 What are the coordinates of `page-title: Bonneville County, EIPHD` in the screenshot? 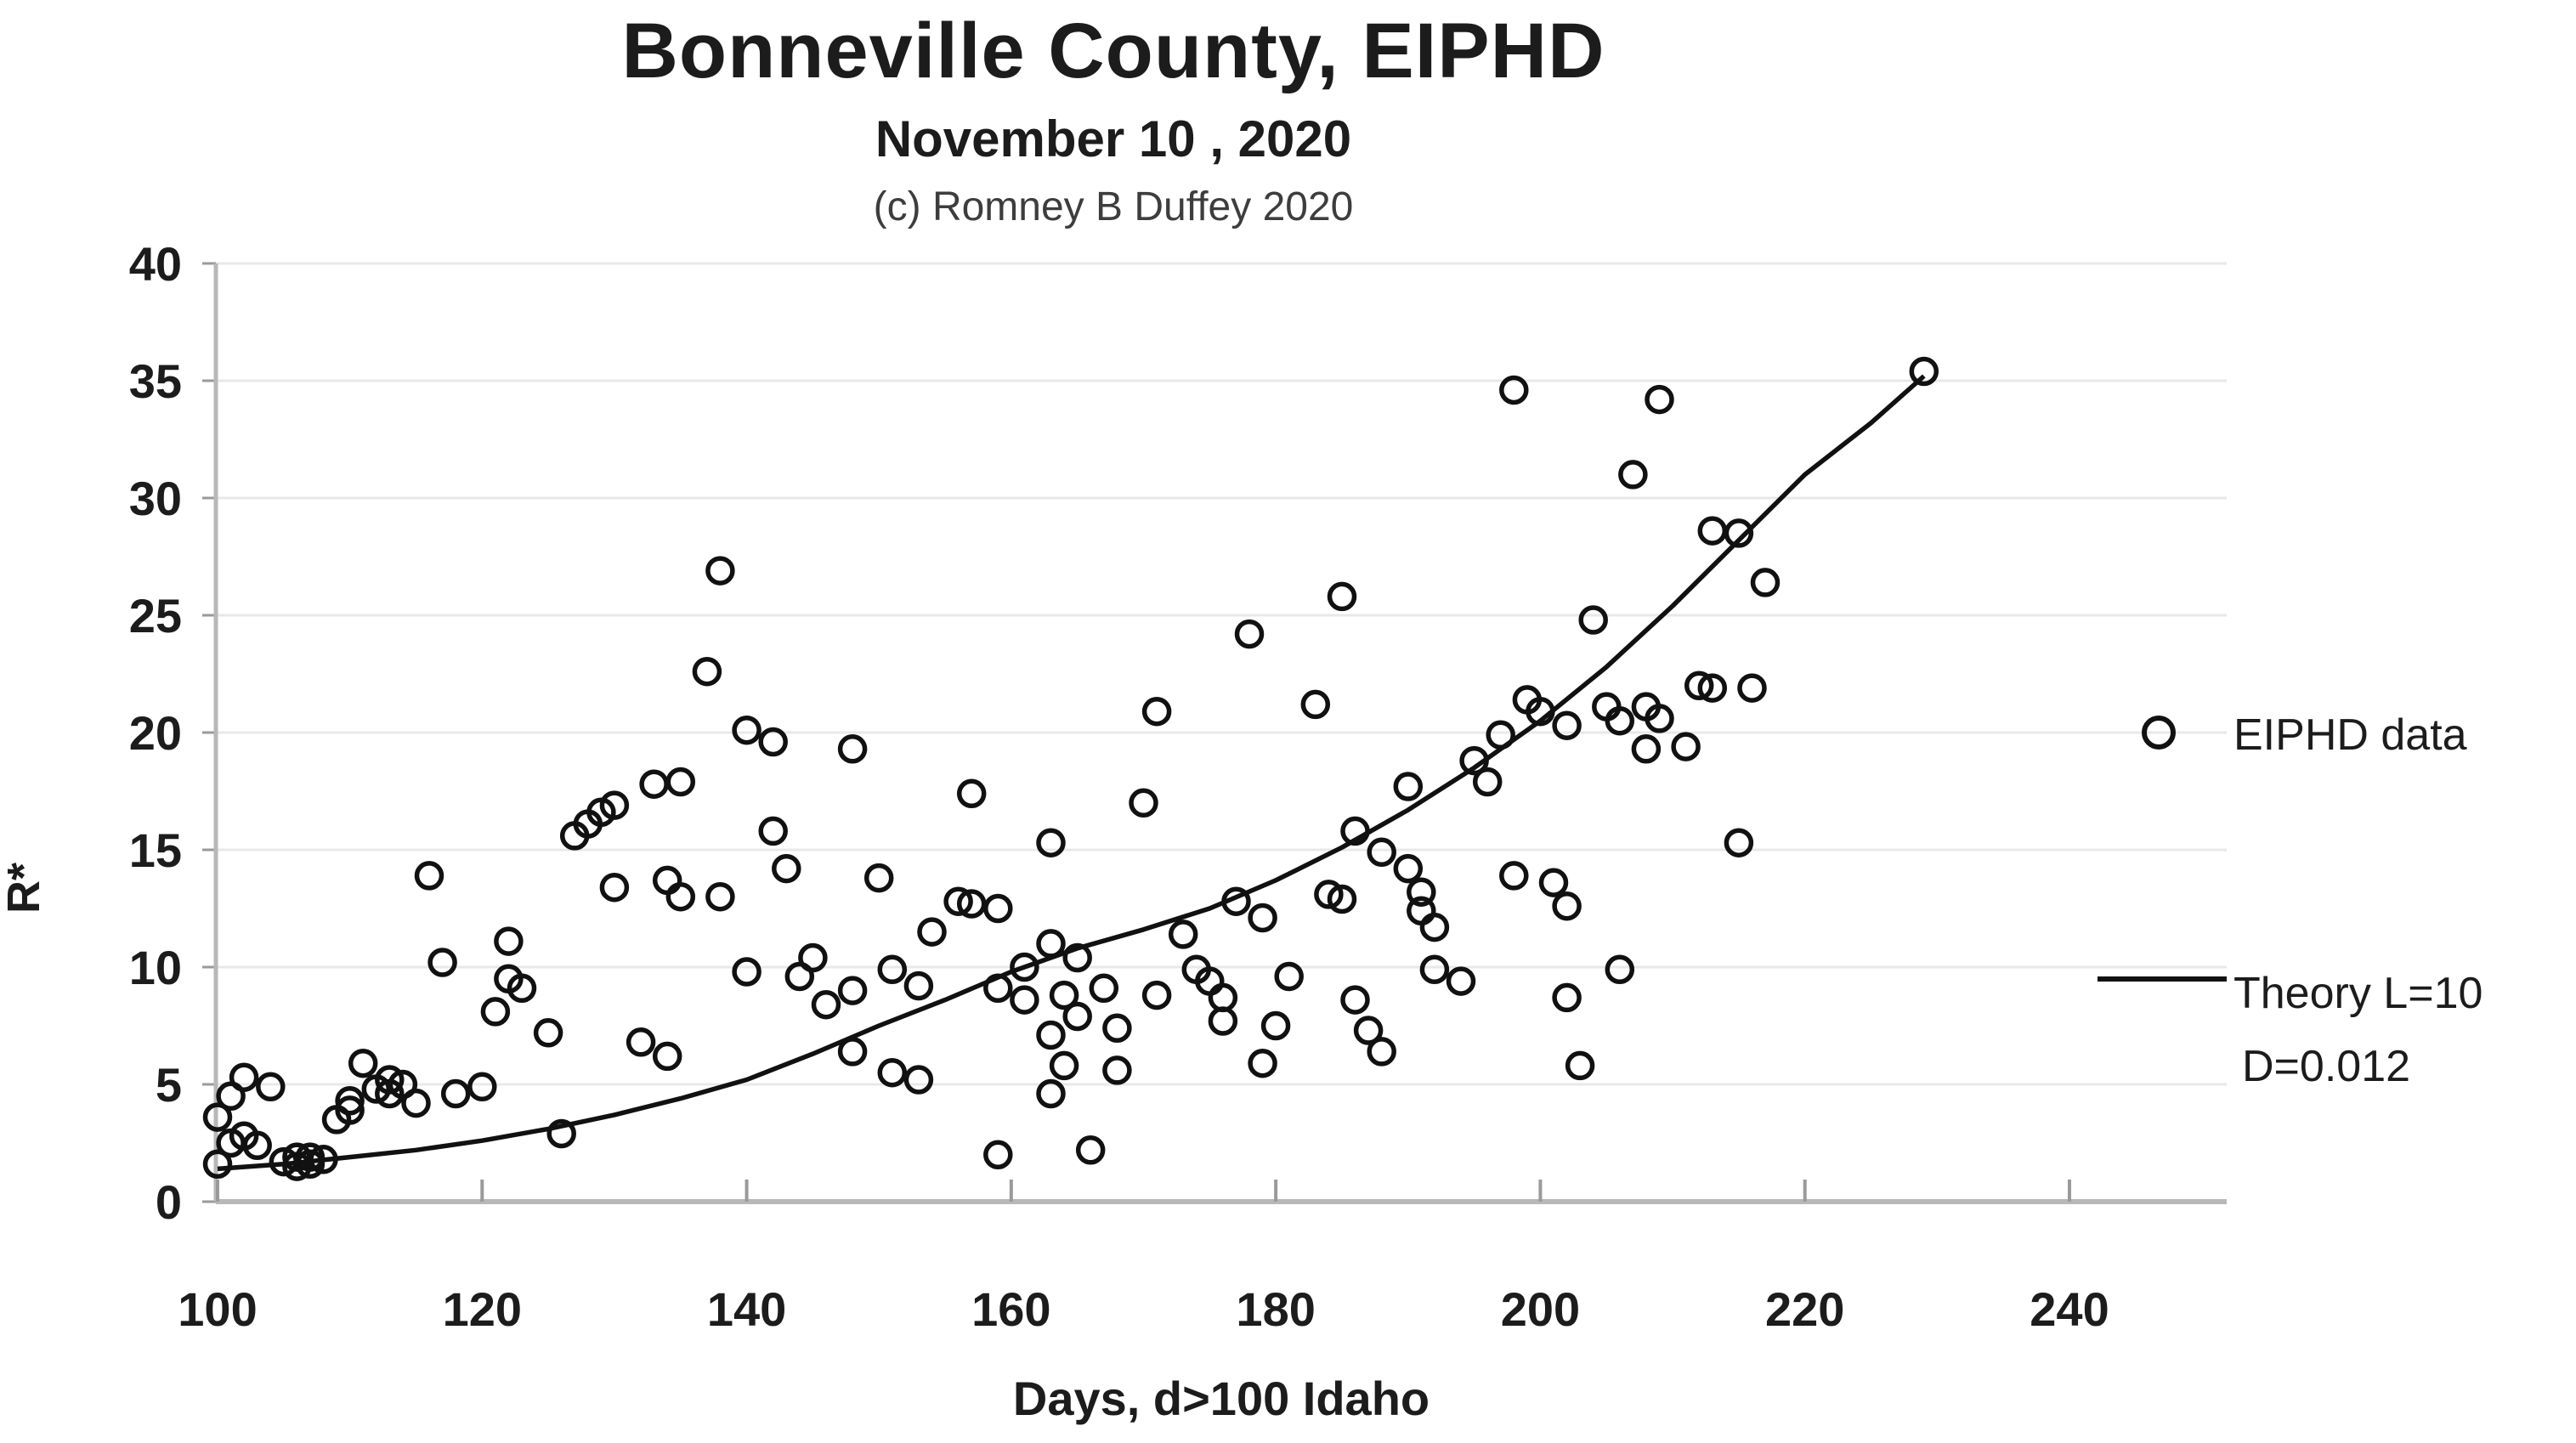 It's located at (1113, 51).